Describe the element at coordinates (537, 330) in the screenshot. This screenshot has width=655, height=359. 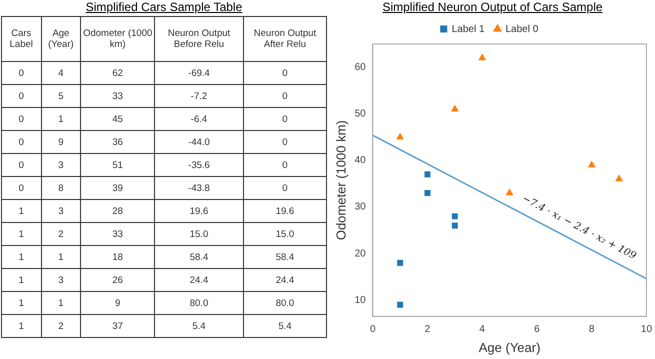
I see `x-tick-label: 6` at that location.